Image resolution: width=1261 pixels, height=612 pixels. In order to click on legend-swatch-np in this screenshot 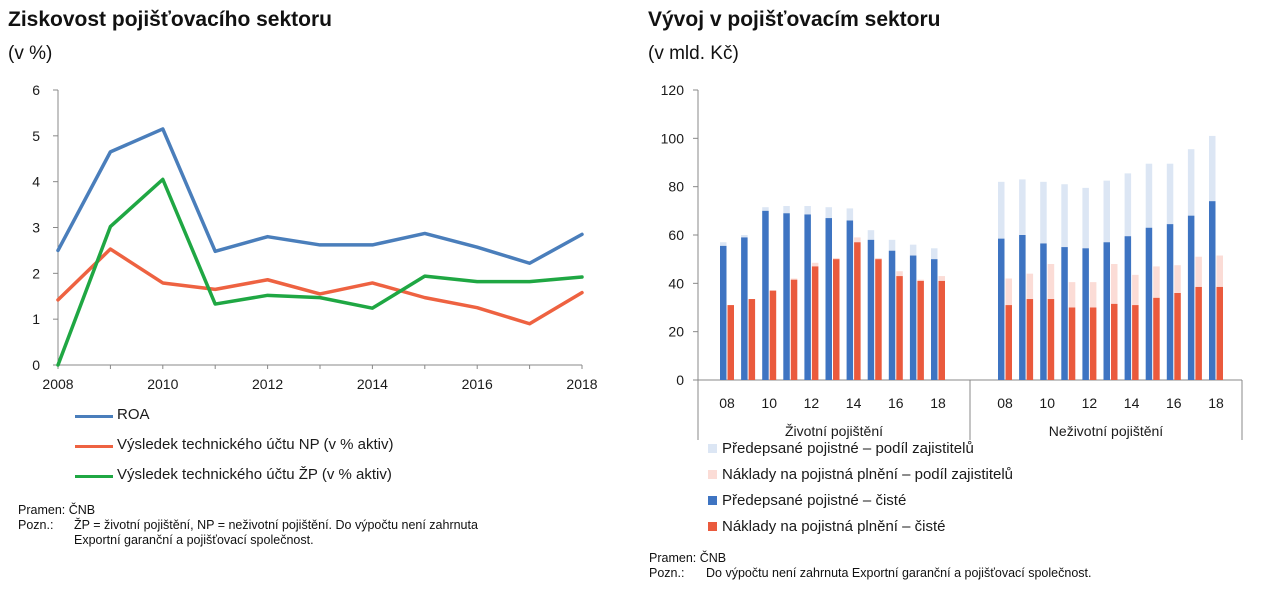, I will do `click(94, 446)`.